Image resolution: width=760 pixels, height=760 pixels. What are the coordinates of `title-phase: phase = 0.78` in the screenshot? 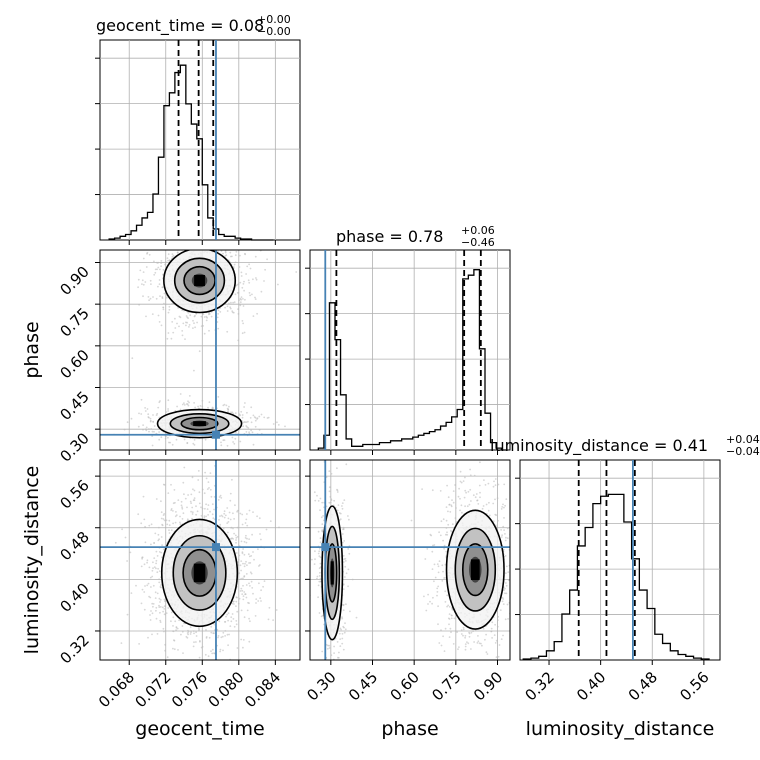 It's located at (389, 236).